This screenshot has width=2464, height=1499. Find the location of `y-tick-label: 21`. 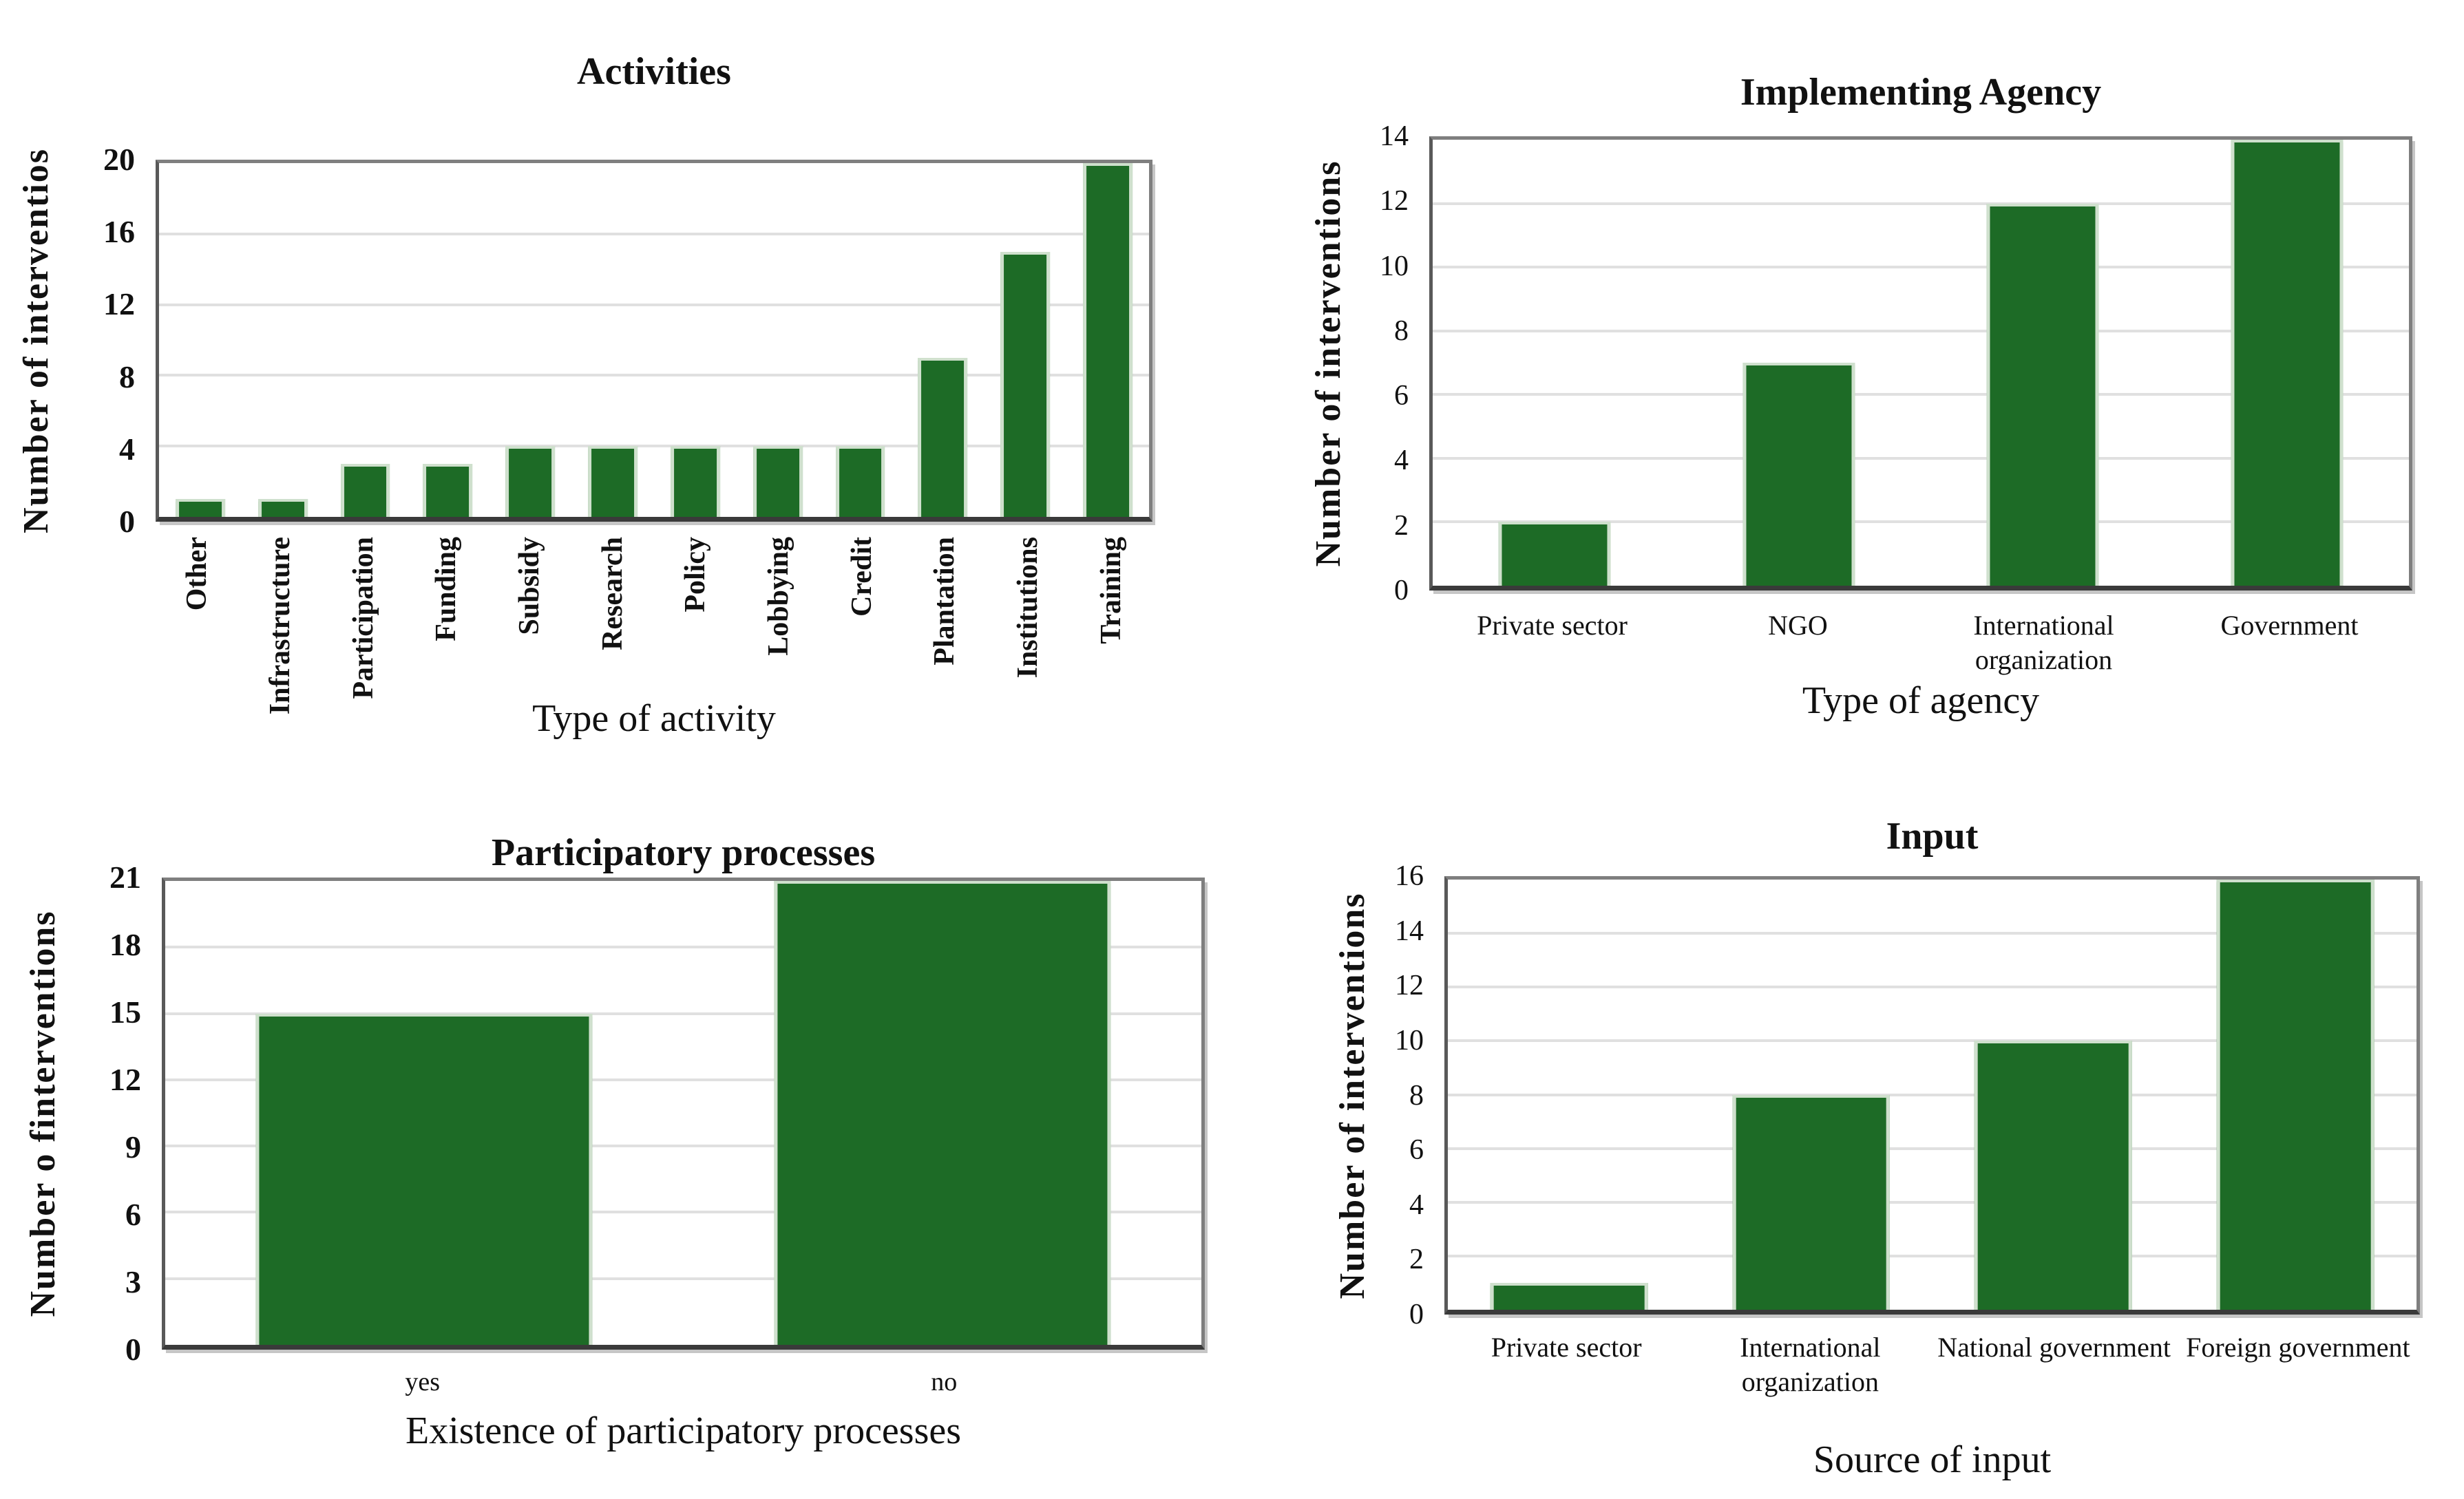

y-tick-label: 21 is located at coordinates (125, 878).